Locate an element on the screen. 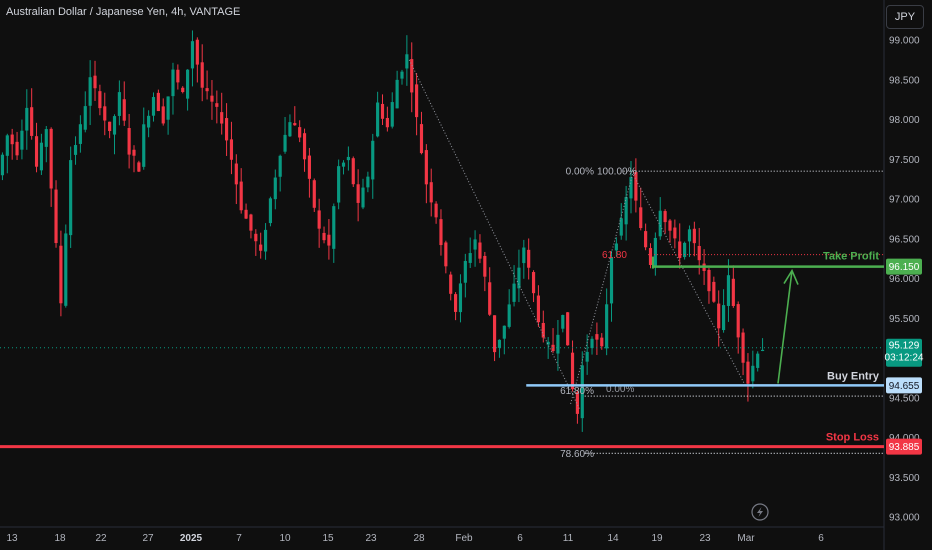 This screenshot has height=550, width=932. fib-label: 61.80% is located at coordinates (577, 391).